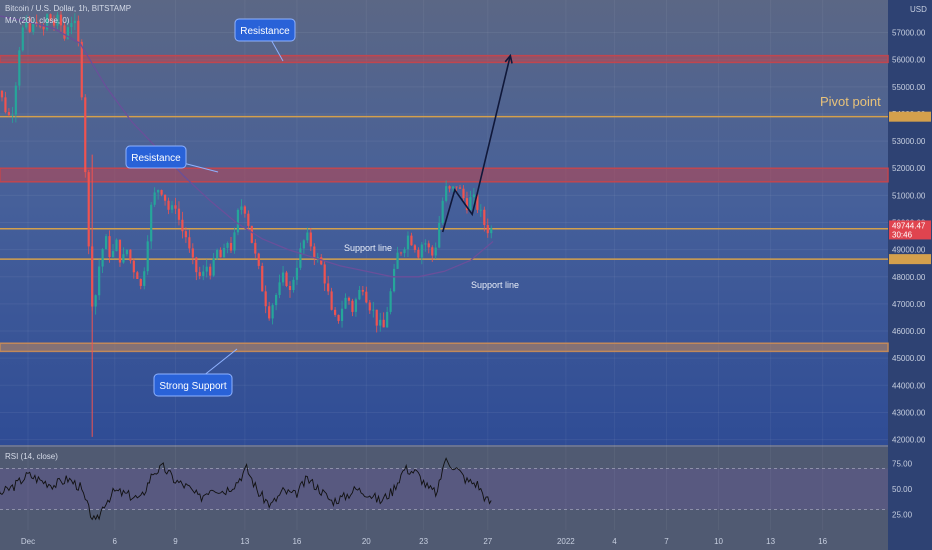 The height and width of the screenshot is (550, 932). What do you see at coordinates (902, 515) in the screenshot?
I see `rsi-tick-label: 25.00` at bounding box center [902, 515].